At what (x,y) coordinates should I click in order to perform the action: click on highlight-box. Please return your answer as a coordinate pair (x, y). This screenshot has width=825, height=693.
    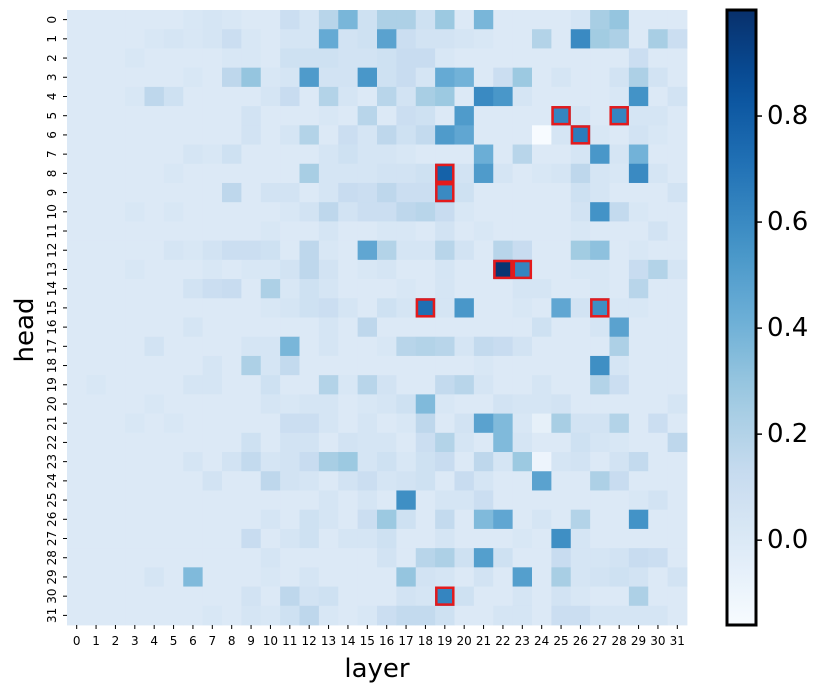
    Looking at the image, I should click on (561, 116).